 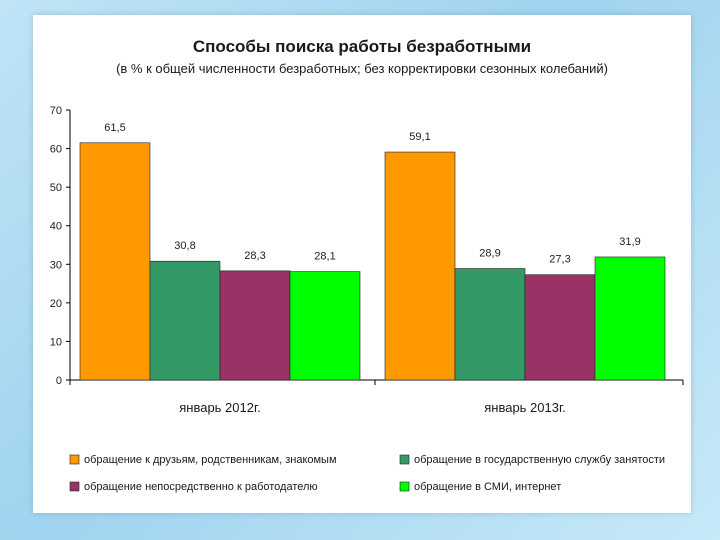 I want to click on y-tick-label: 40, so click(x=56, y=227).